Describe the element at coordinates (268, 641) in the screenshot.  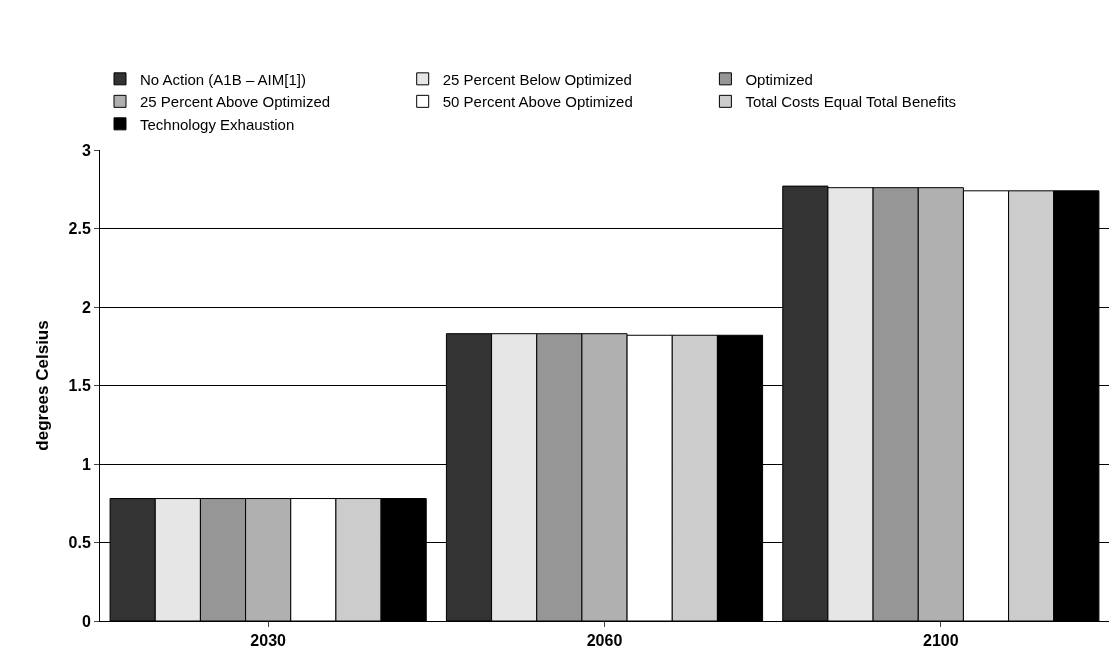
I see `x-tick-label: 2030` at that location.